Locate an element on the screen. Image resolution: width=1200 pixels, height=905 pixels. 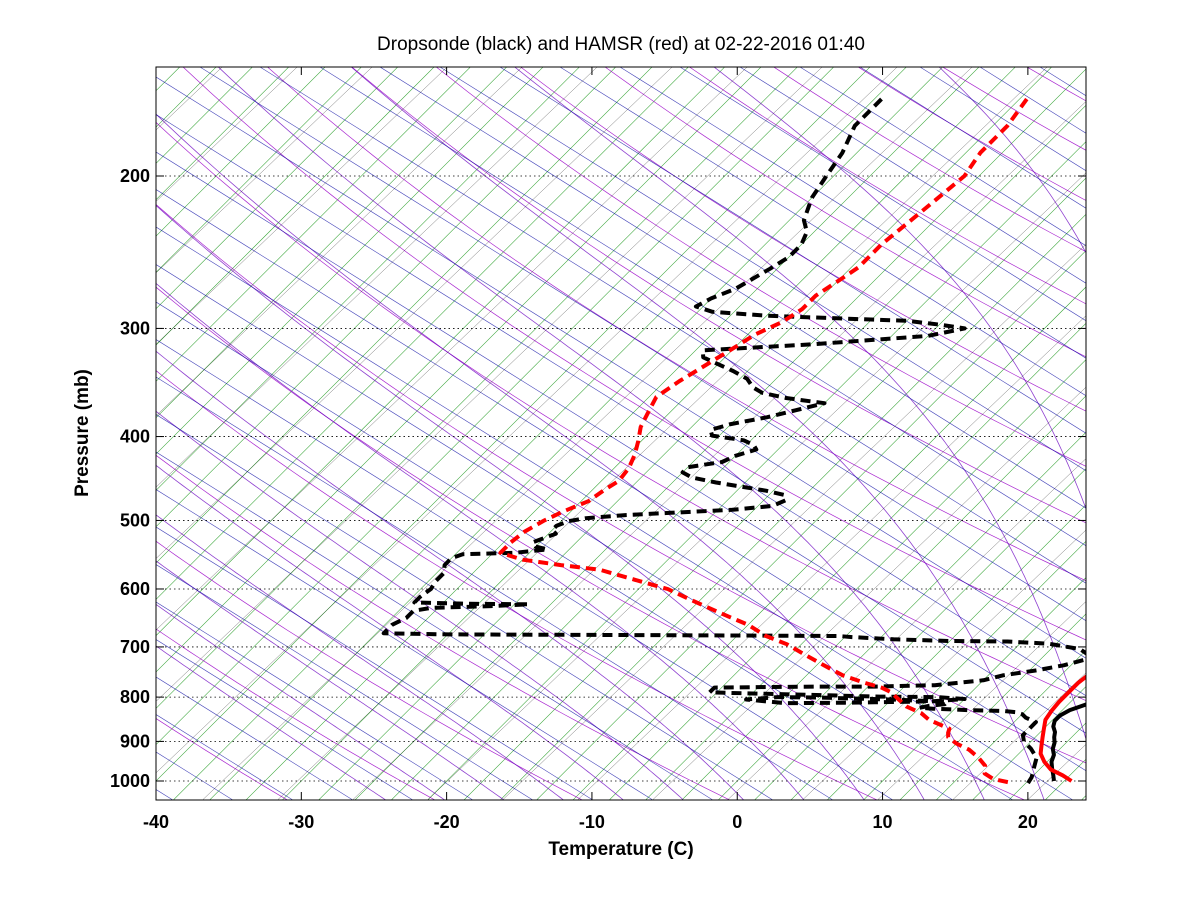
y-tick-label: 300 is located at coordinates (135, 328).